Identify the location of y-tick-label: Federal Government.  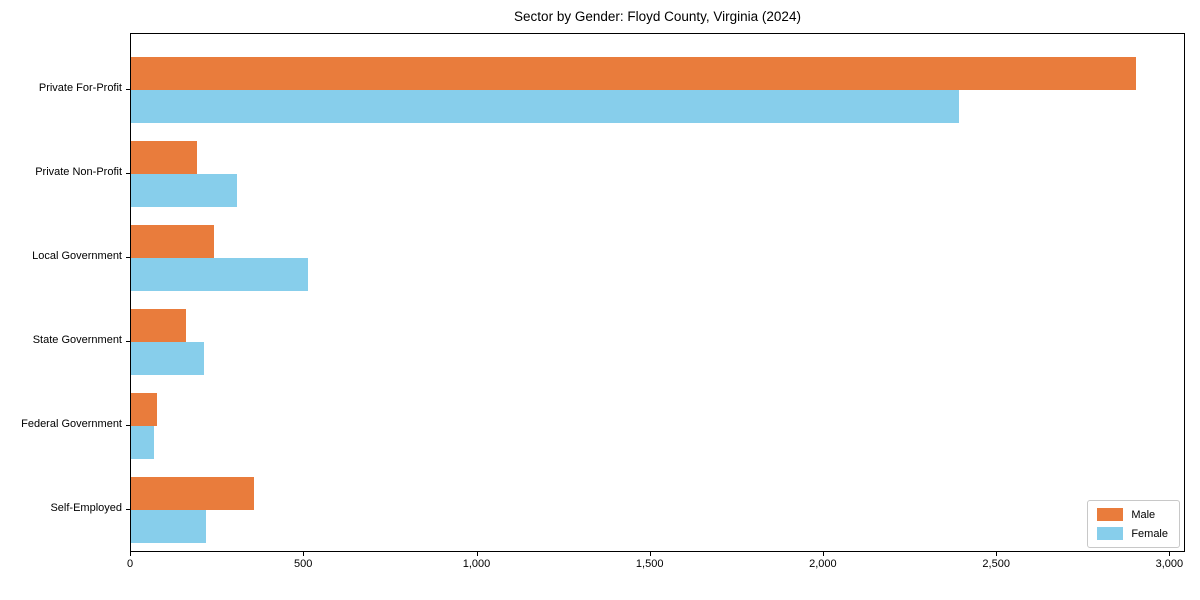
(71, 424).